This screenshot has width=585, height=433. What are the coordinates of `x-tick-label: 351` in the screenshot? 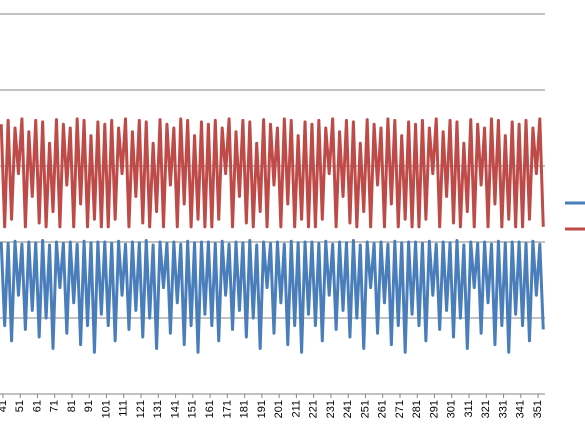 It's located at (538, 409).